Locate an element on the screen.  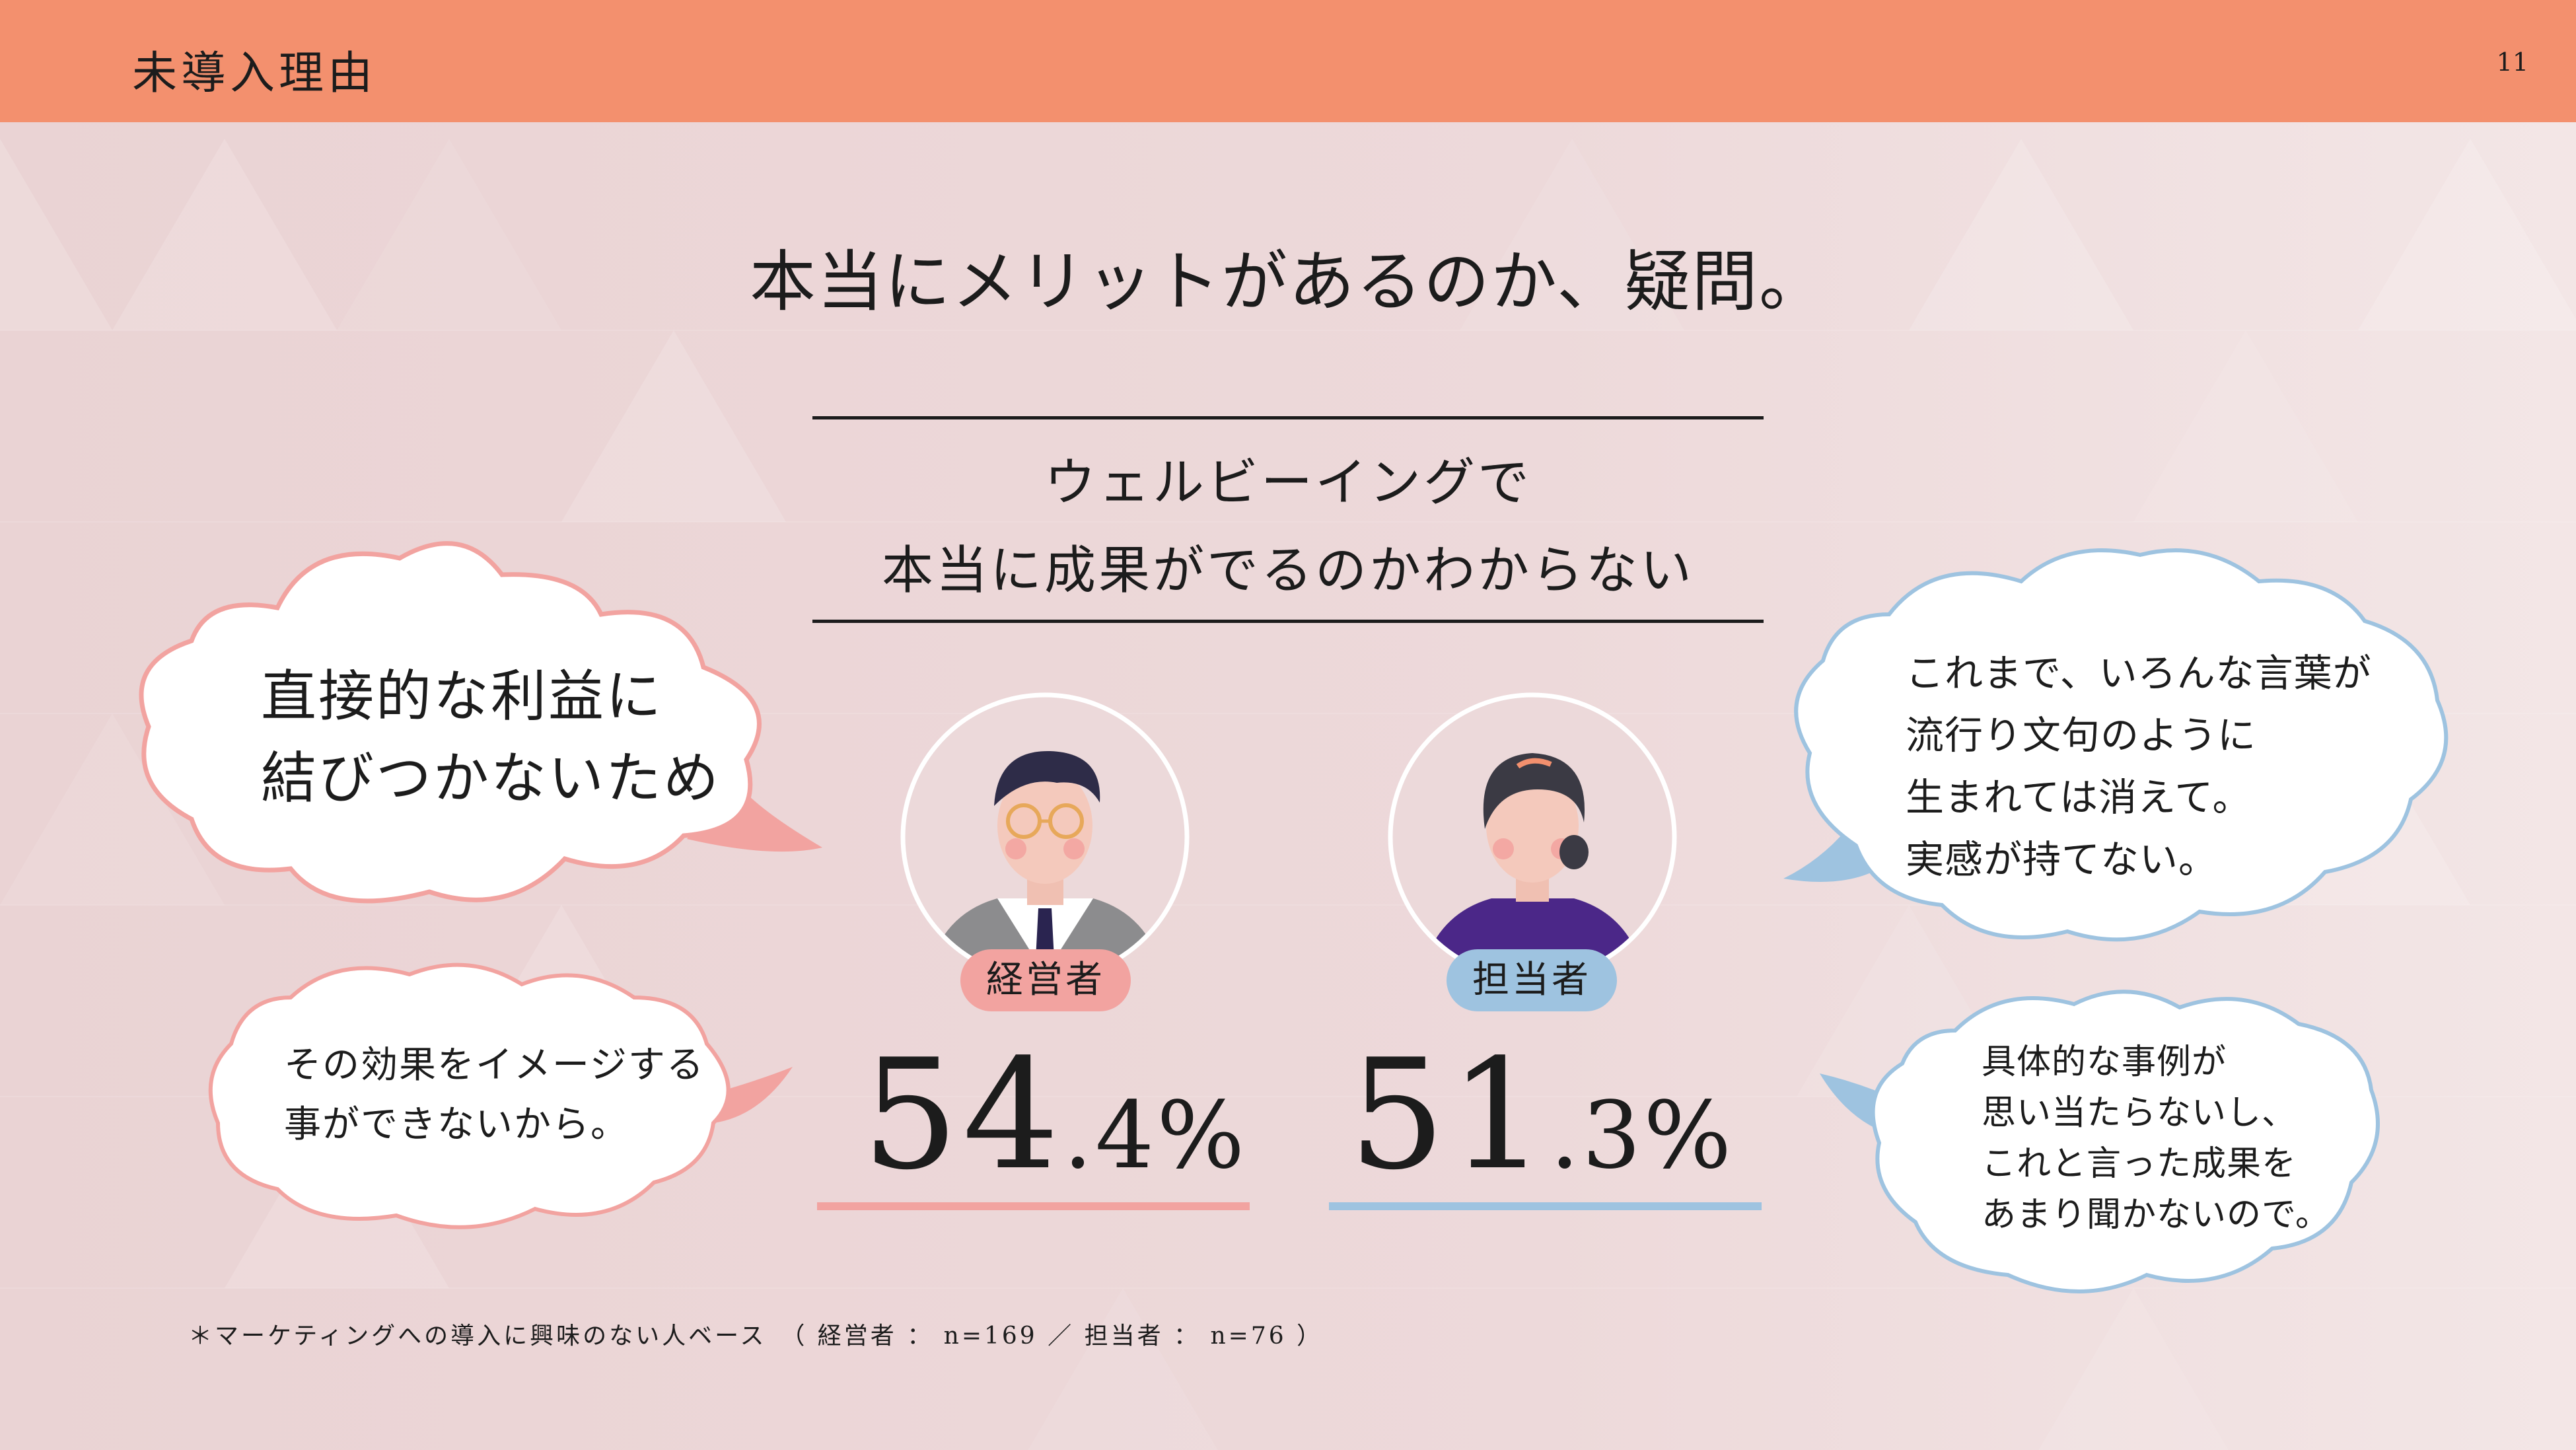
top-rule is located at coordinates (1288, 418).